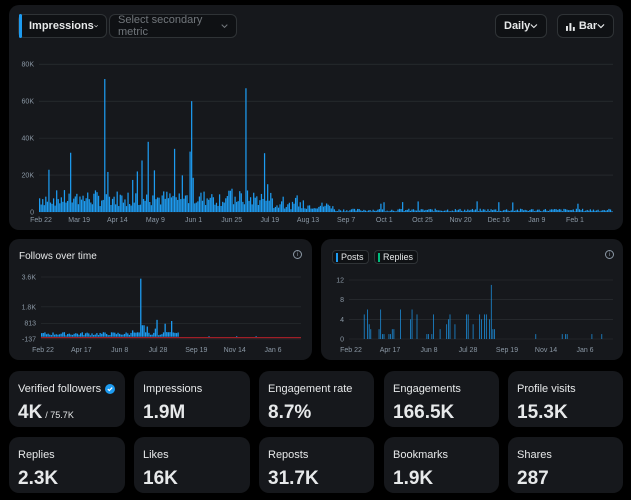  I want to click on stat-label: Impressions, so click(173, 389).